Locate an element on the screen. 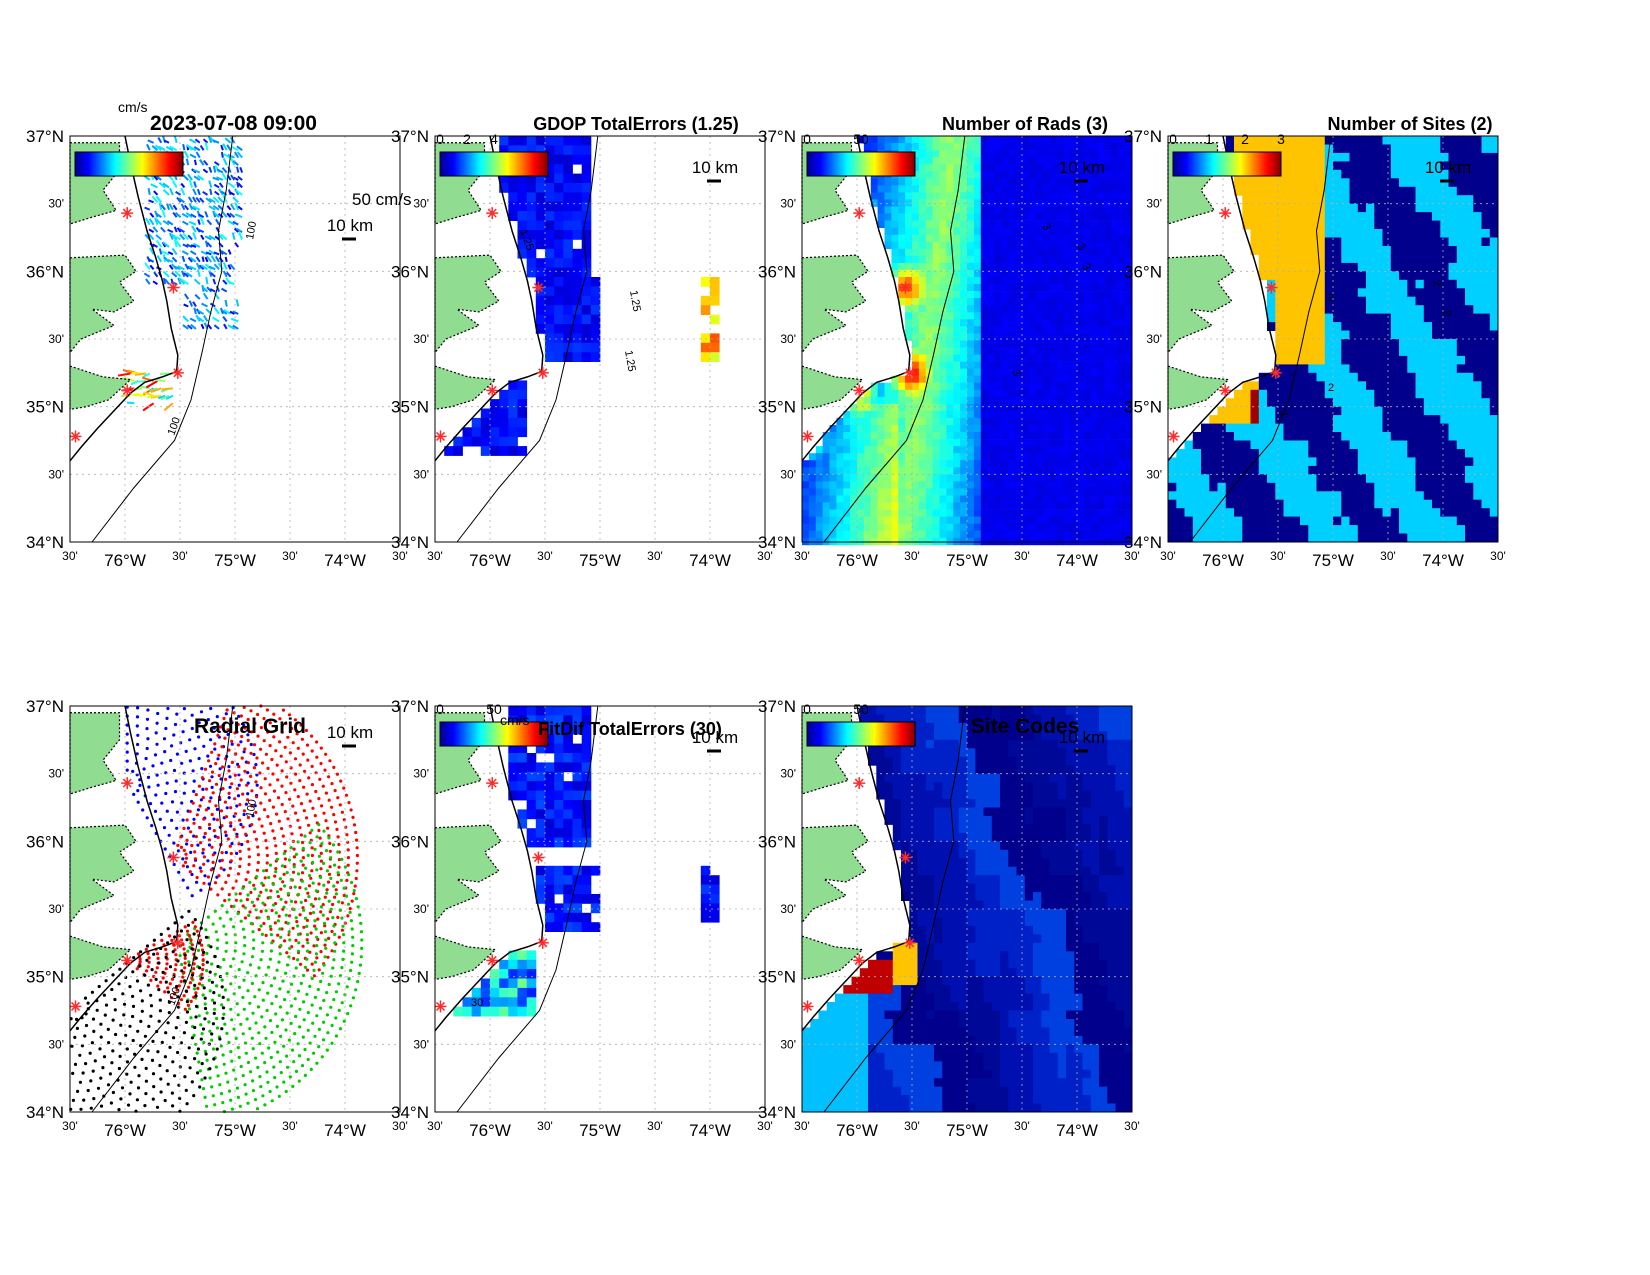 The image size is (1650, 1275). scale-bar-label: 10 km is located at coordinates (350, 225).